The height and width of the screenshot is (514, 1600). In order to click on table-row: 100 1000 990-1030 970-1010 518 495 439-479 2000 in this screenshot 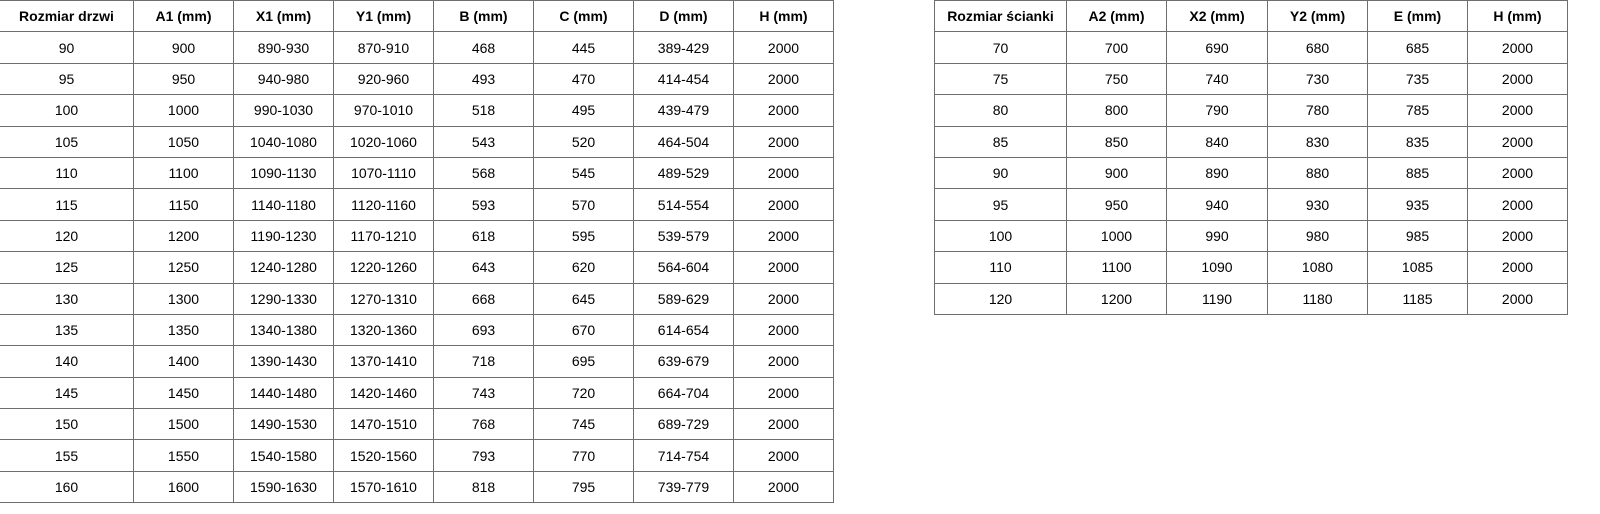, I will do `click(417, 110)`.